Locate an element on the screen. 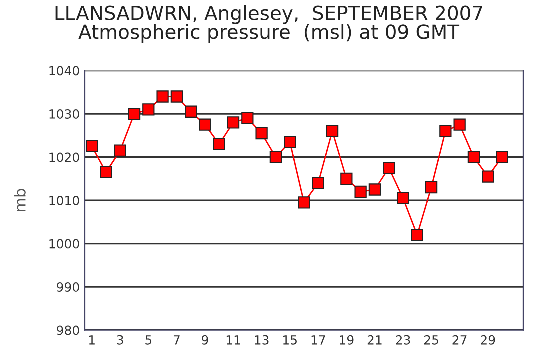 Image resolution: width=538 pixels, height=363 pixels. x-tick-label: 27 is located at coordinates (459, 340).